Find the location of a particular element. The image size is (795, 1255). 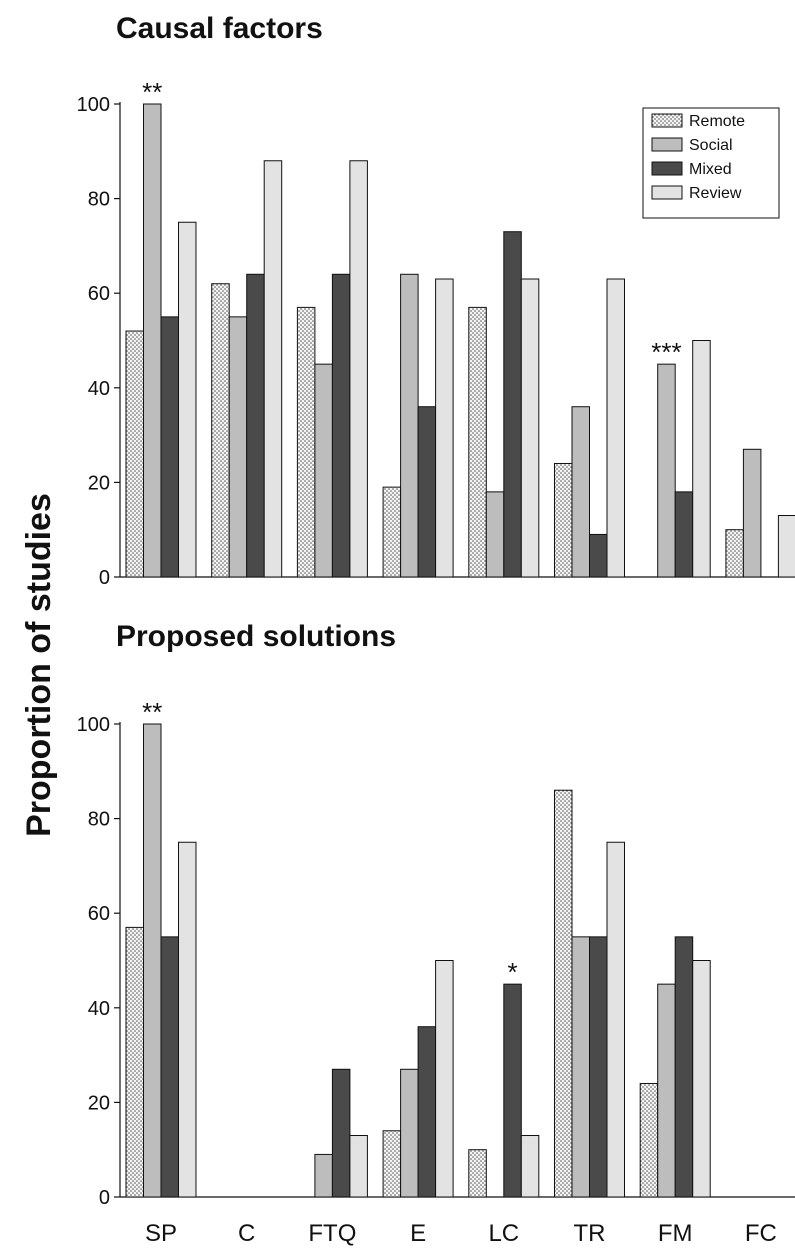

bar-remote-ftq is located at coordinates (306, 442).